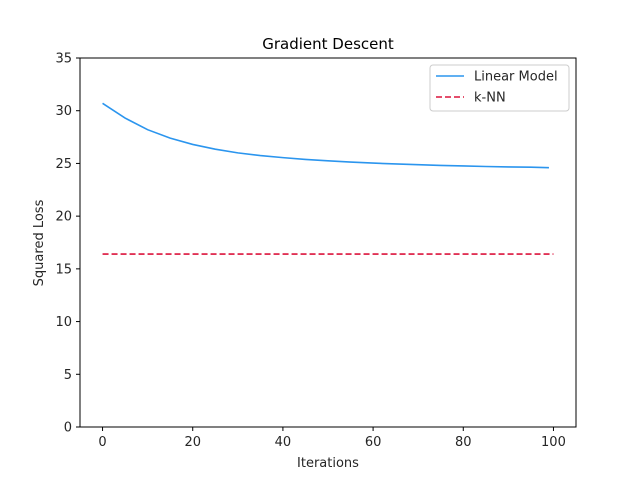  What do you see at coordinates (283, 442) in the screenshot?
I see `x-tick-label: 40` at bounding box center [283, 442].